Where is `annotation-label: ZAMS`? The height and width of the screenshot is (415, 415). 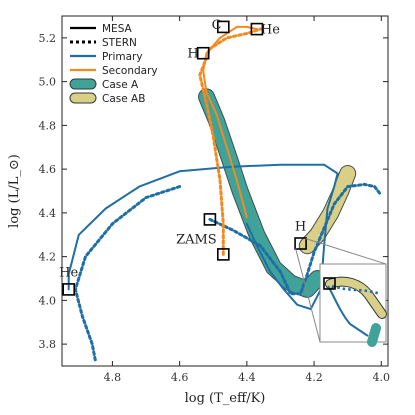
annotation-label: ZAMS is located at coordinates (196, 240).